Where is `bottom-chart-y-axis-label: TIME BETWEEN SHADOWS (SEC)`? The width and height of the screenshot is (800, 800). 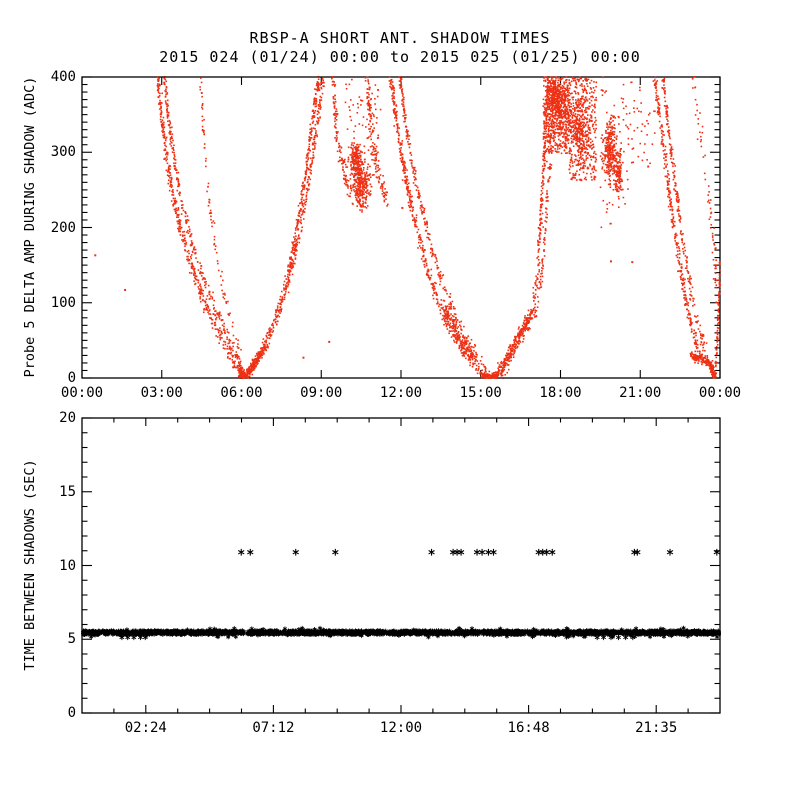 bottom-chart-y-axis-label: TIME BETWEEN SHADOWS (SEC) is located at coordinates (30, 565).